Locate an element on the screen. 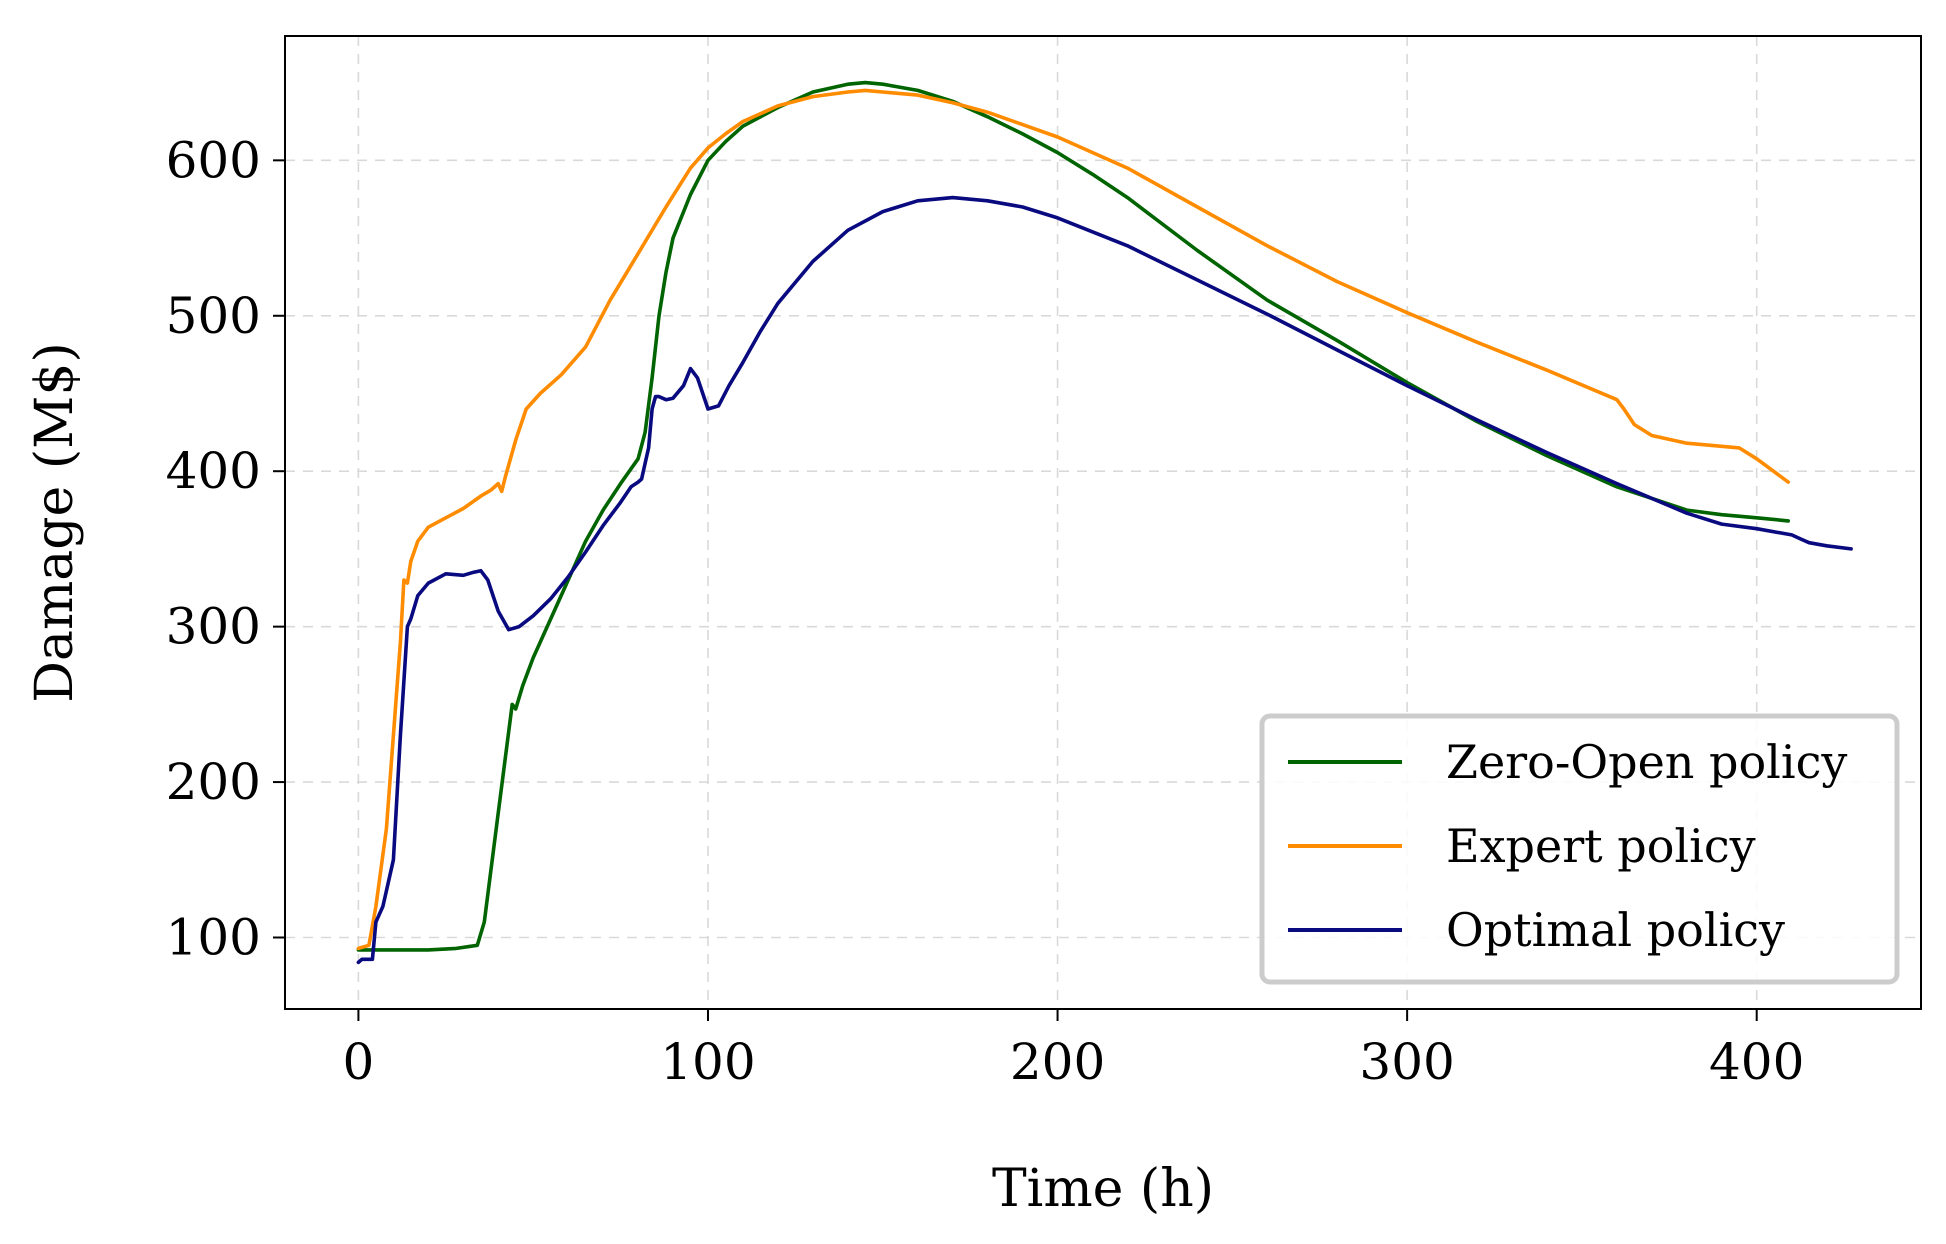 The image size is (1946, 1244). legend-label: Zero-Open policy is located at coordinates (1646, 762).